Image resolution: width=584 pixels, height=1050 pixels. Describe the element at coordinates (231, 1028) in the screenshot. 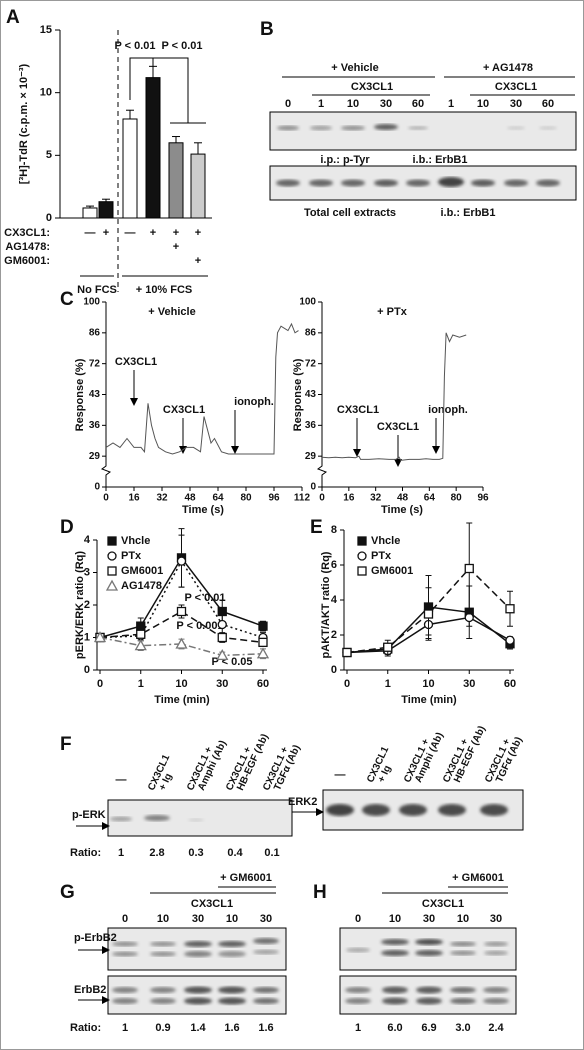

I see `ratio: 1.6` at that location.